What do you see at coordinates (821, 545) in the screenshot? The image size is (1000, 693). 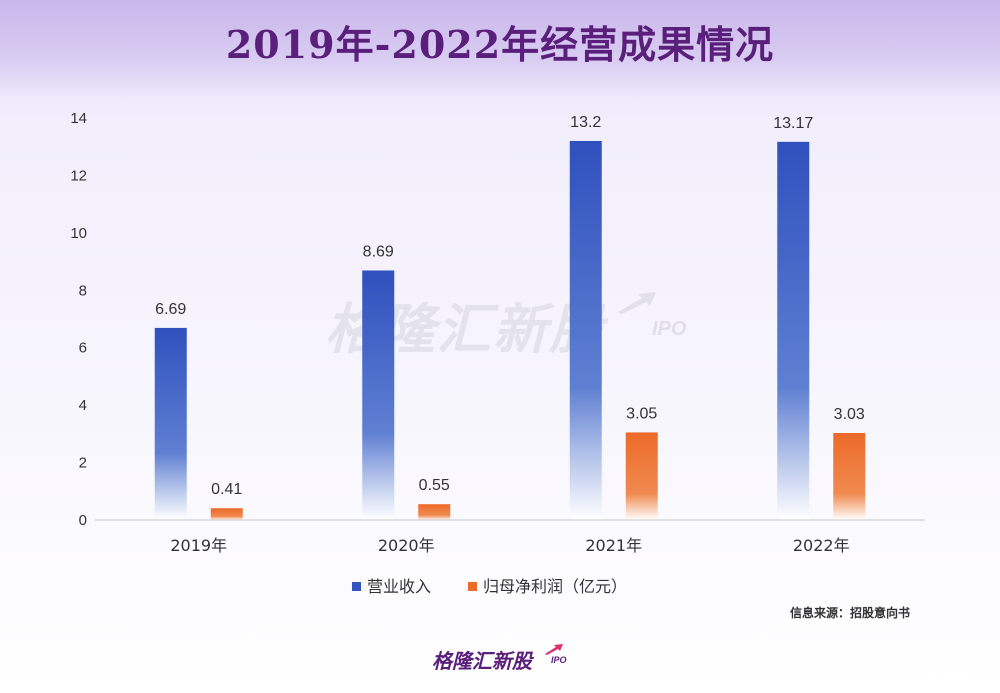 I see `x-tick-label: 2022年` at bounding box center [821, 545].